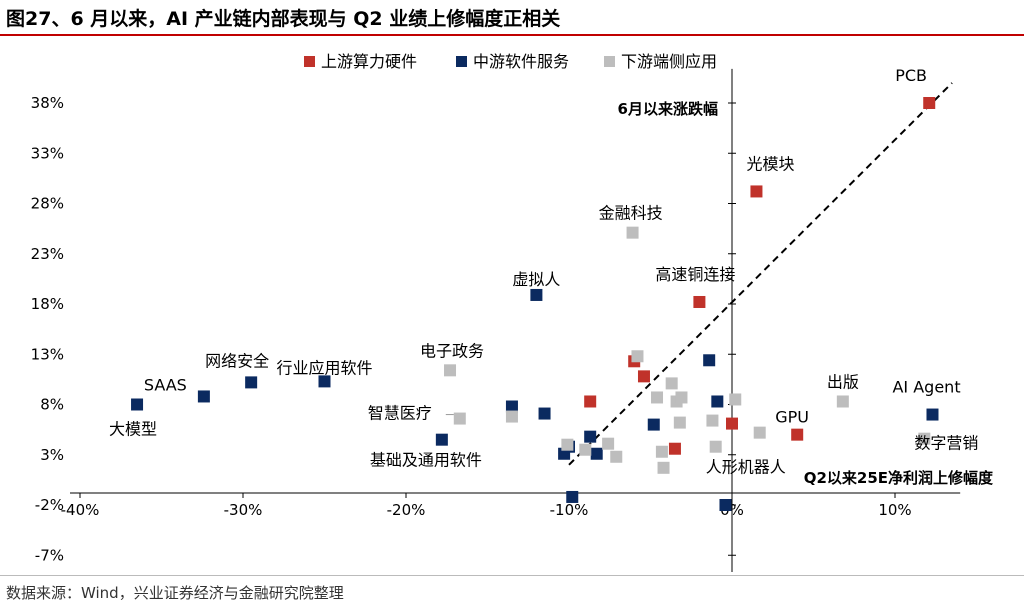  I want to click on y-tick-label: 3%, so click(52, 455).